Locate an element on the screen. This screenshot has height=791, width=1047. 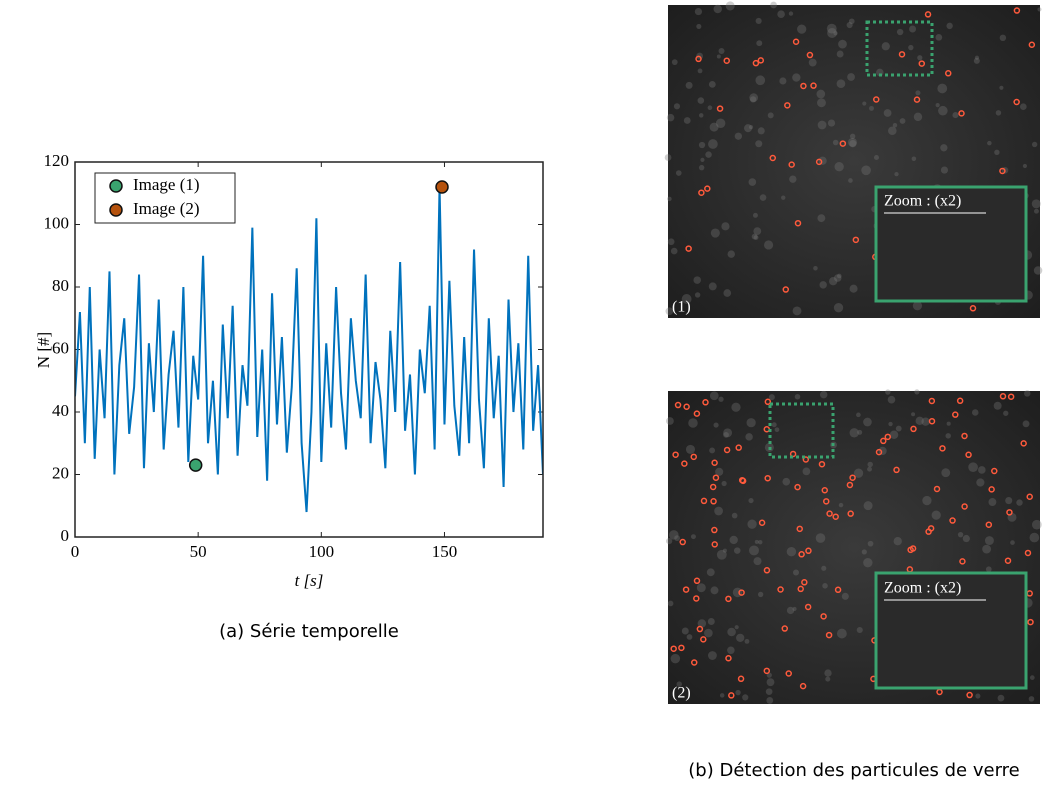
legend-label: Image (1) is located at coordinates (166, 184).